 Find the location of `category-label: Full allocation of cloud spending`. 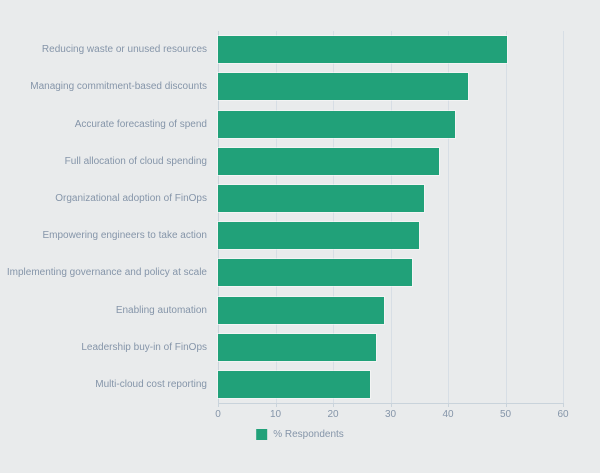

category-label: Full allocation of cloud spending is located at coordinates (135, 161).